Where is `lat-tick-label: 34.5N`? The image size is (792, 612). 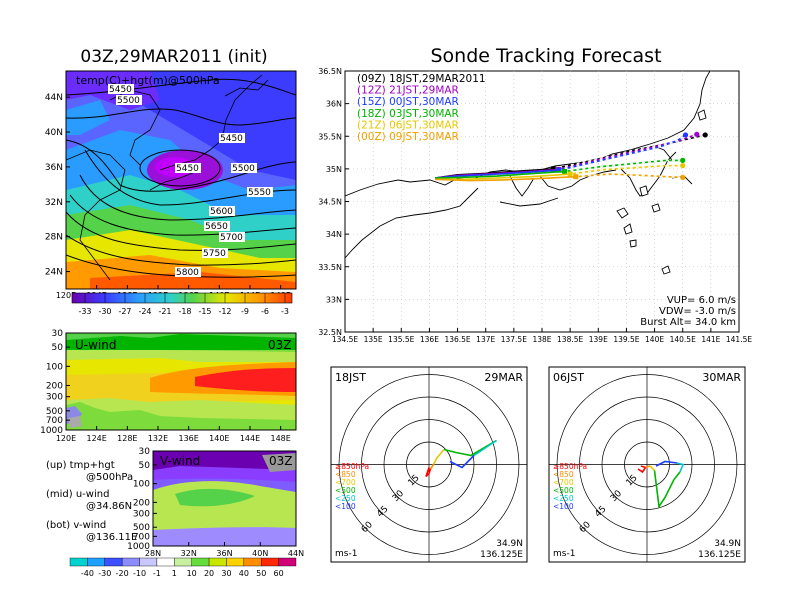
lat-tick-label: 34.5N is located at coordinates (330, 202).